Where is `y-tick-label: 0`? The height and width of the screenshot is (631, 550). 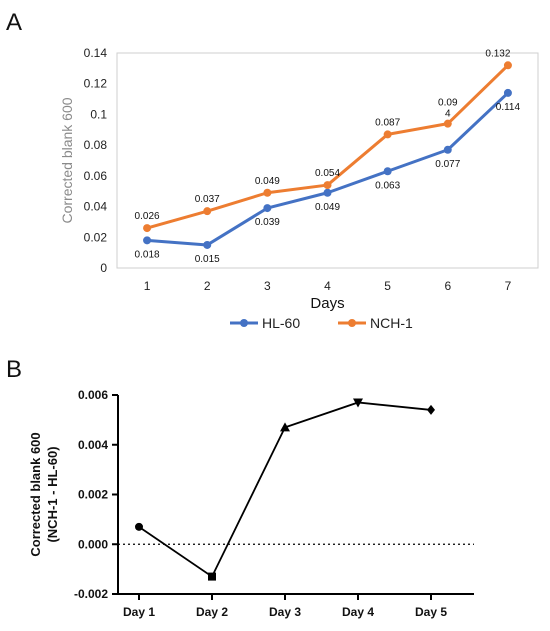 y-tick-label: 0 is located at coordinates (103, 268).